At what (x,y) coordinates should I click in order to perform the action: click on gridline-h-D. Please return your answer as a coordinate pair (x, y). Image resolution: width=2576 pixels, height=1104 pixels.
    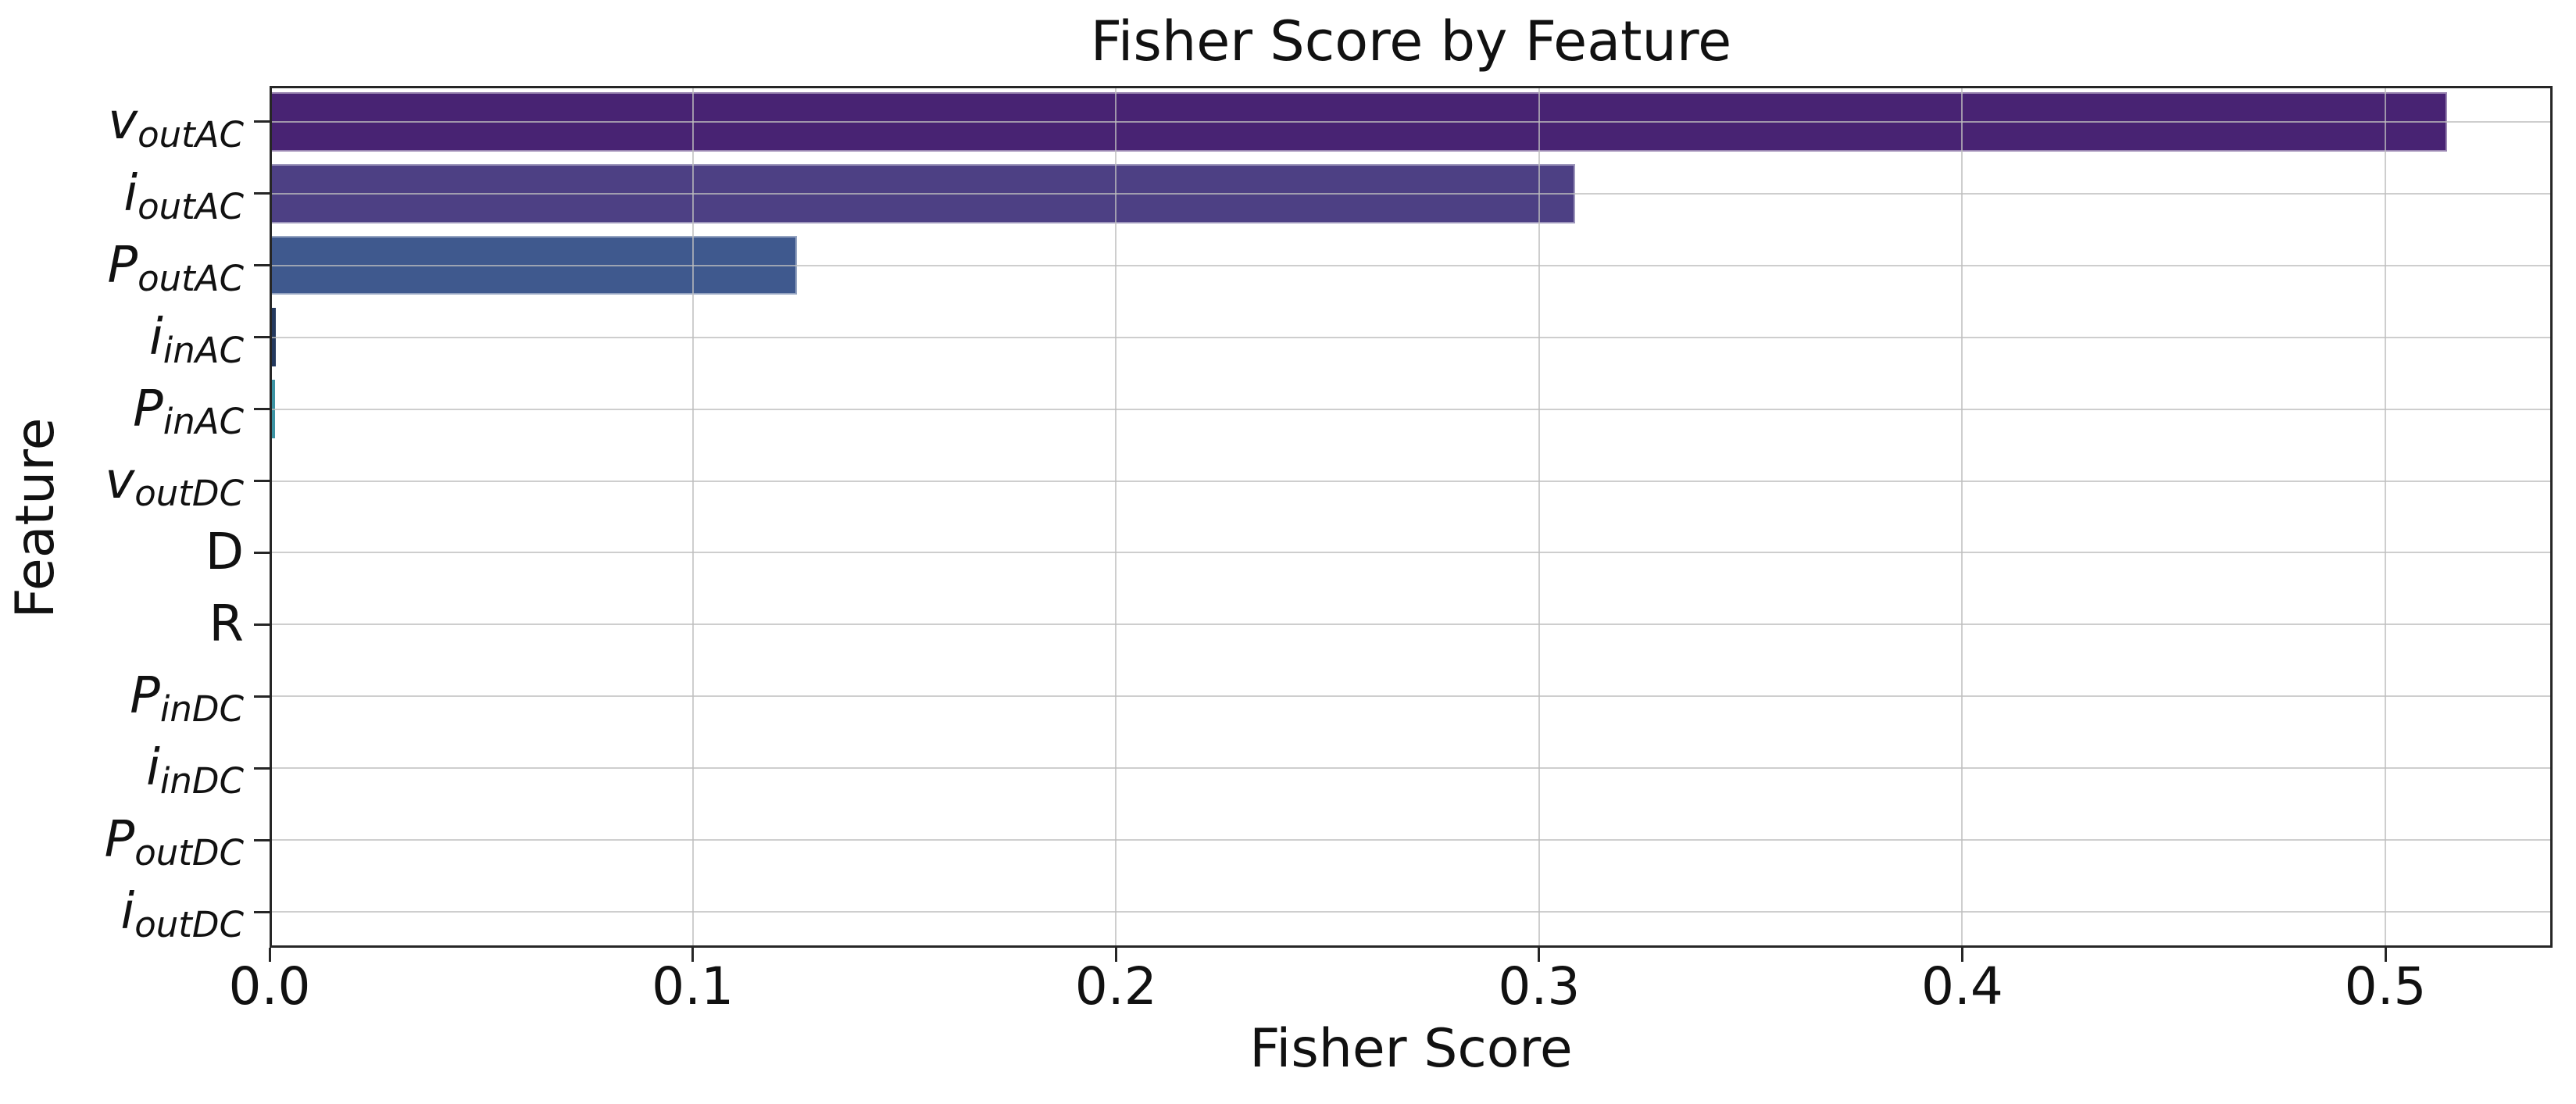
    Looking at the image, I should click on (1411, 553).